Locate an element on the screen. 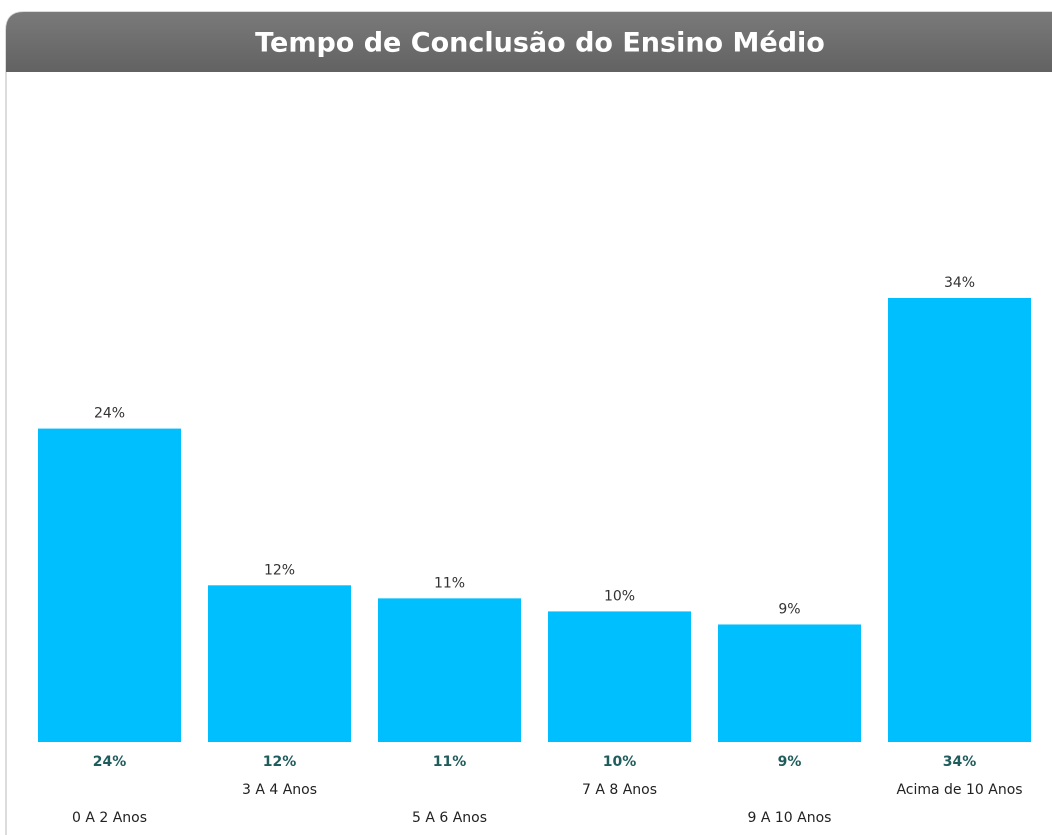 This screenshot has height=835, width=1052. x-tick-label: 5 A 6 Anos is located at coordinates (449, 818).